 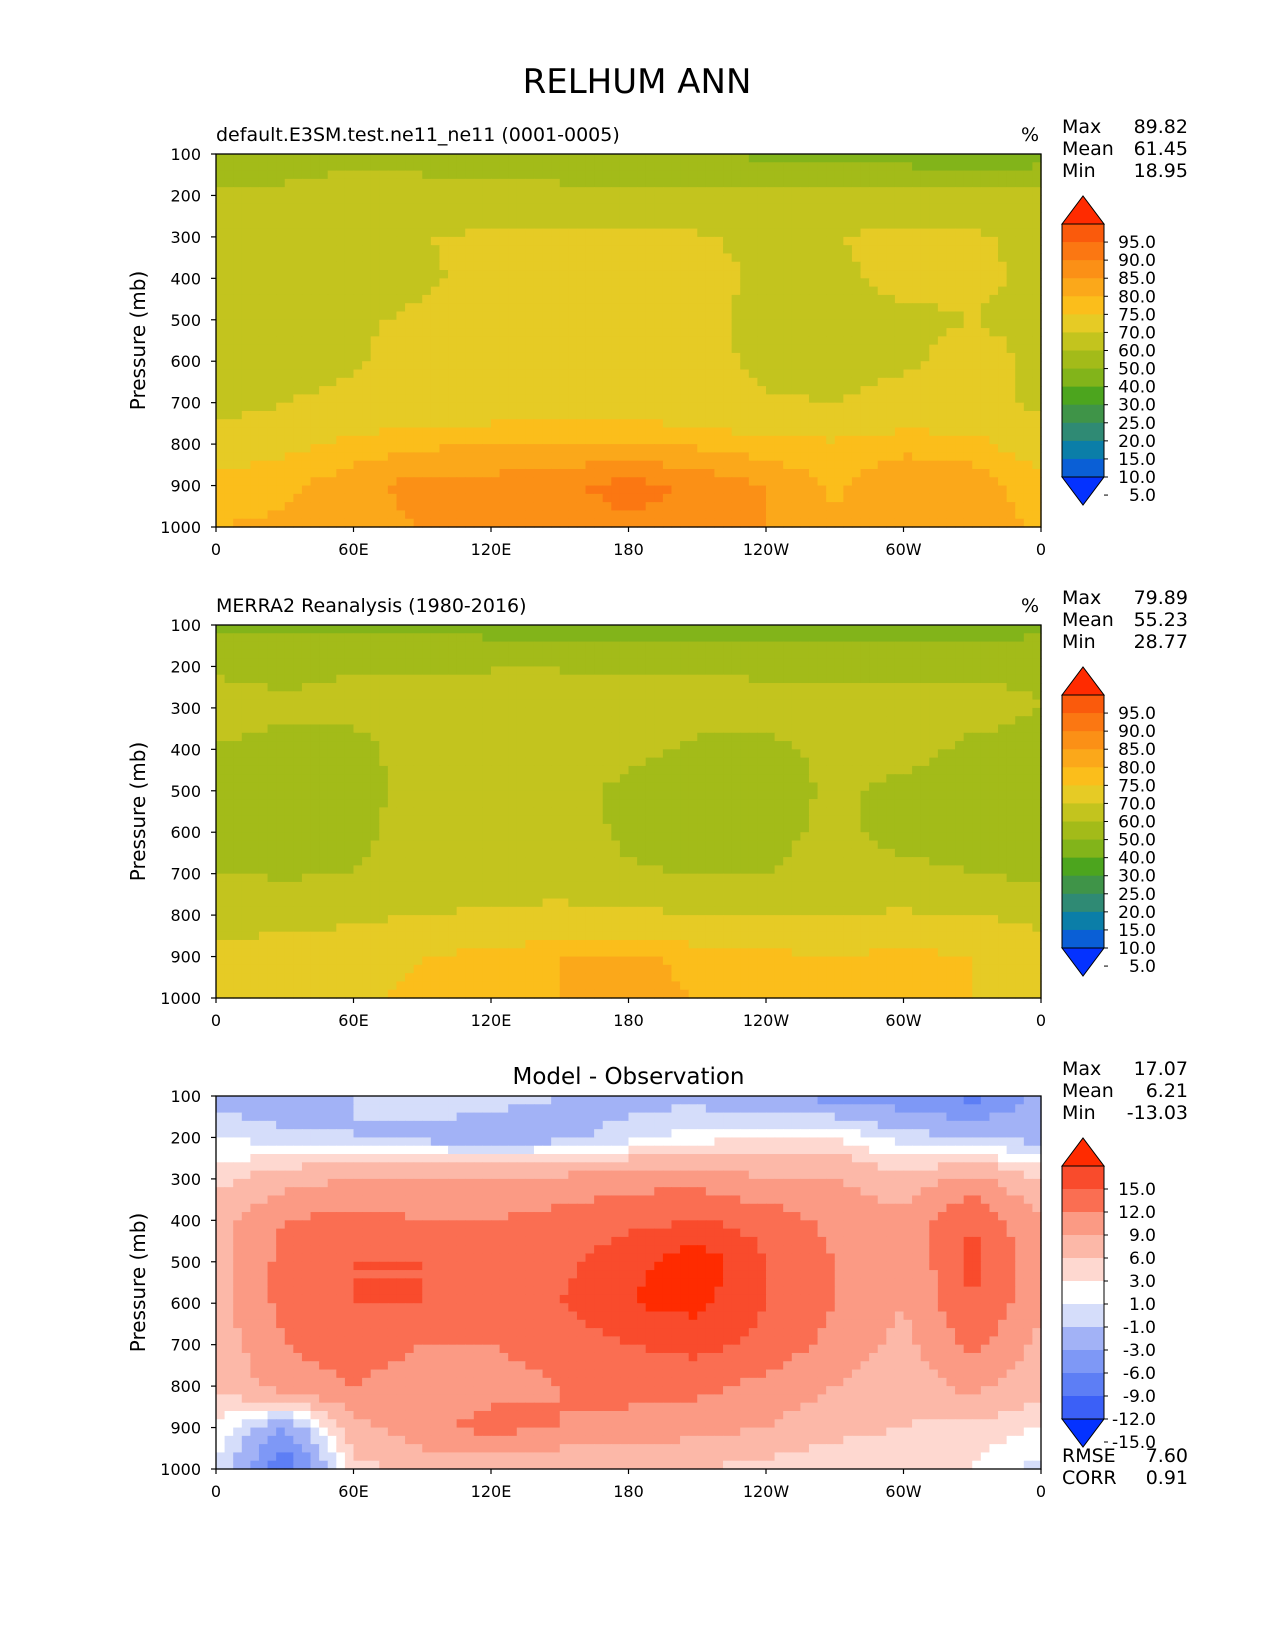 What do you see at coordinates (1083, 468) in the screenshot?
I see `colorbar-swatch` at bounding box center [1083, 468].